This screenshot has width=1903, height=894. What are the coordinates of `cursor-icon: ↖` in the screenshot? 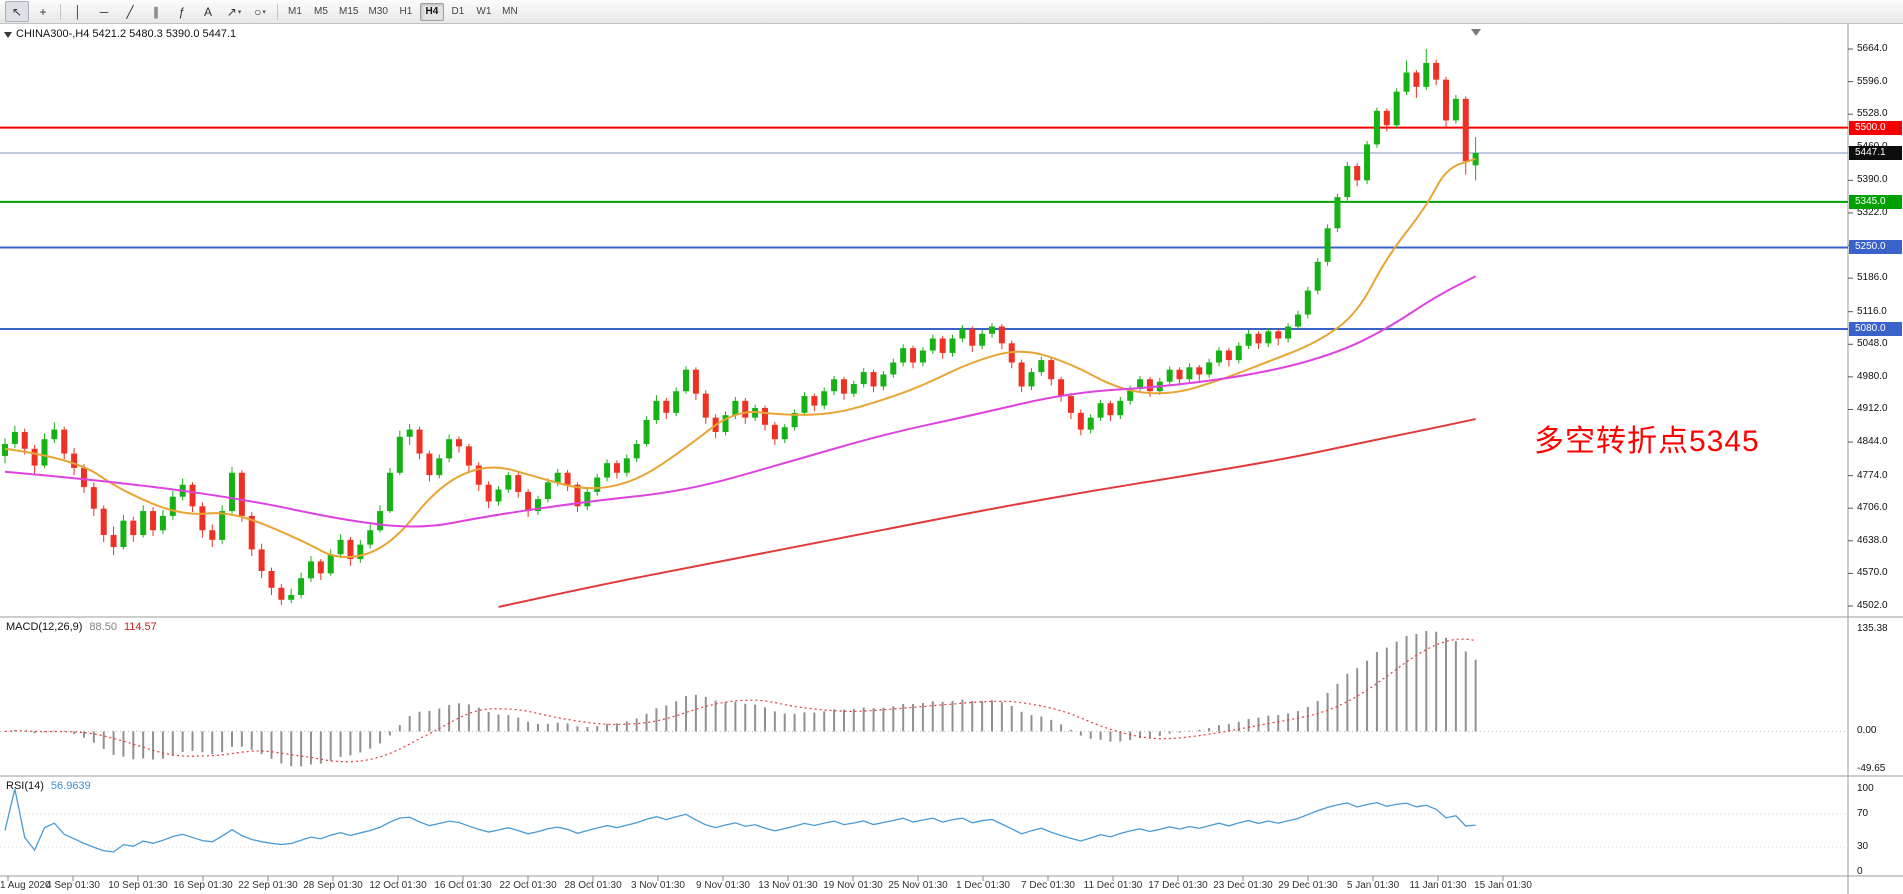 It's located at (17, 11).